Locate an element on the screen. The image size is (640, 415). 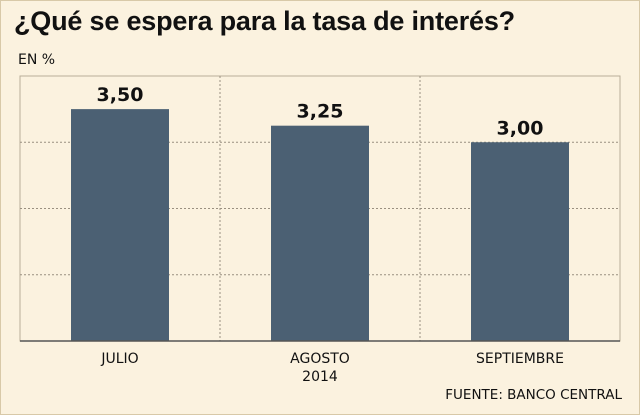
x-tick-label: JULIO is located at coordinates (119, 359).